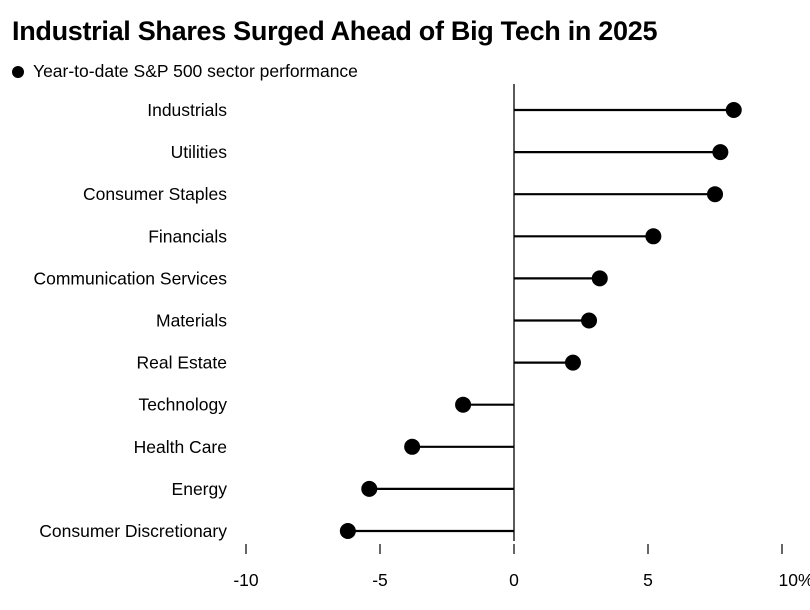 The image size is (810, 610). What do you see at coordinates (18, 71) in the screenshot?
I see `legend-marker-icon` at bounding box center [18, 71].